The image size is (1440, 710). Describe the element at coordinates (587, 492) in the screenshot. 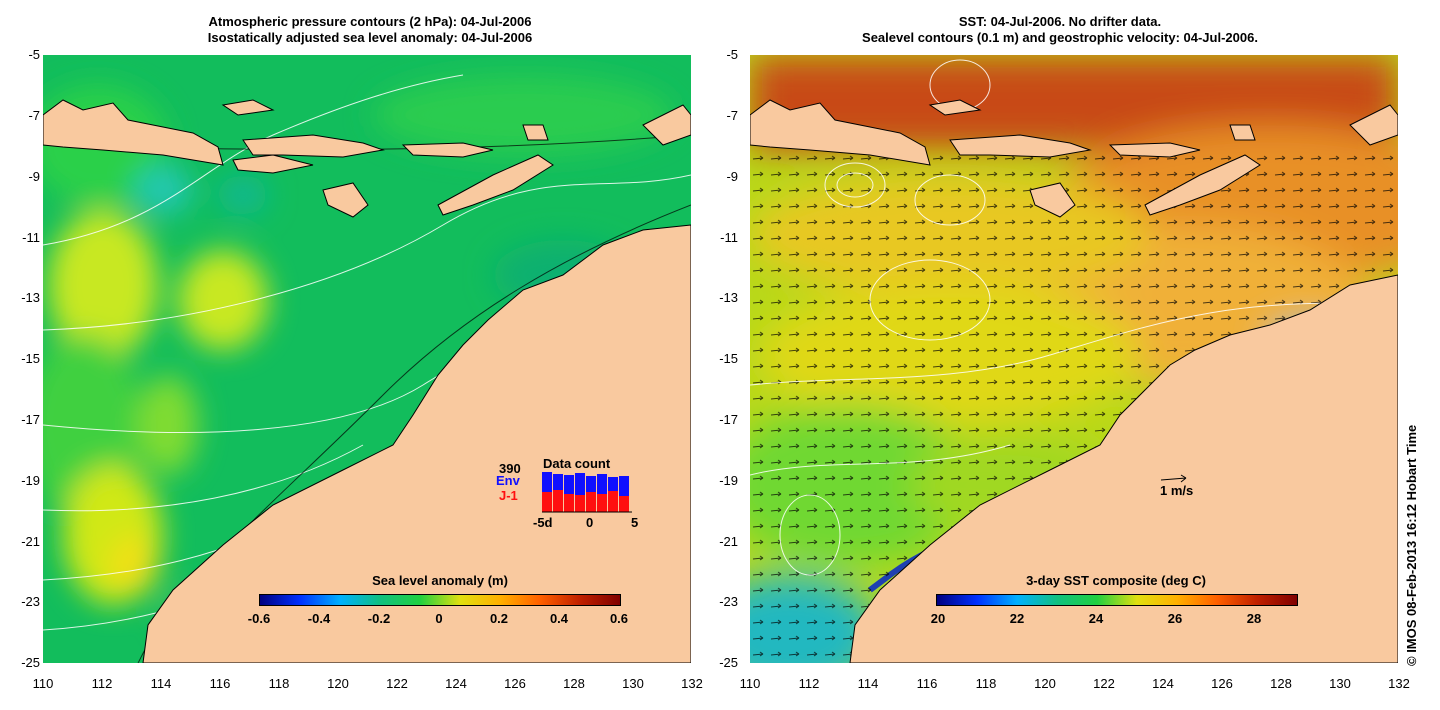

I see `data-count-bars` at that location.